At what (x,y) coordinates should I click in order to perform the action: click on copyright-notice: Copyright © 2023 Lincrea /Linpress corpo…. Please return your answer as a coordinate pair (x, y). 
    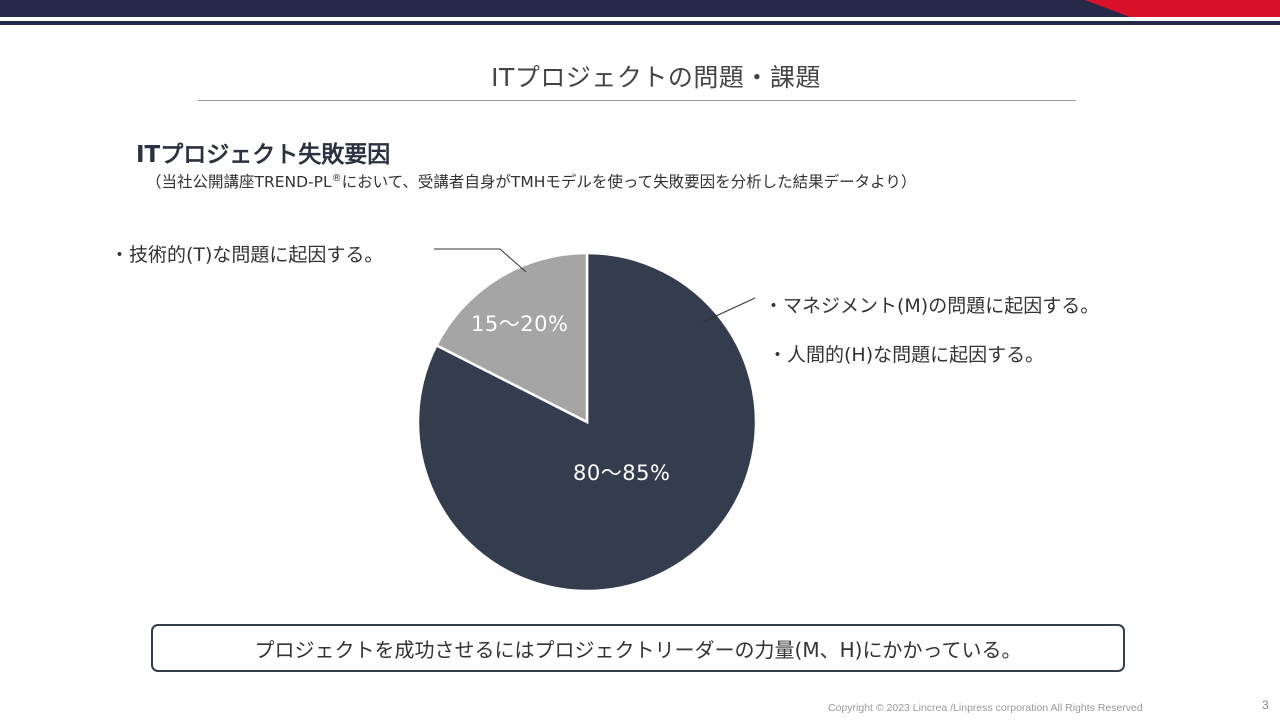
    Looking at the image, I should click on (985, 708).